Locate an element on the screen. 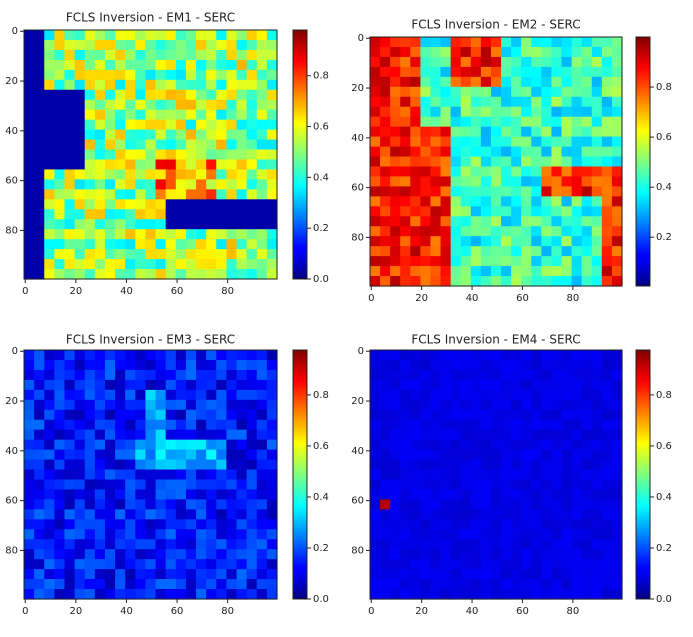 Image resolution: width=693 pixels, height=637 pixels. colorbar-tick-label: 0.2 is located at coordinates (664, 548).